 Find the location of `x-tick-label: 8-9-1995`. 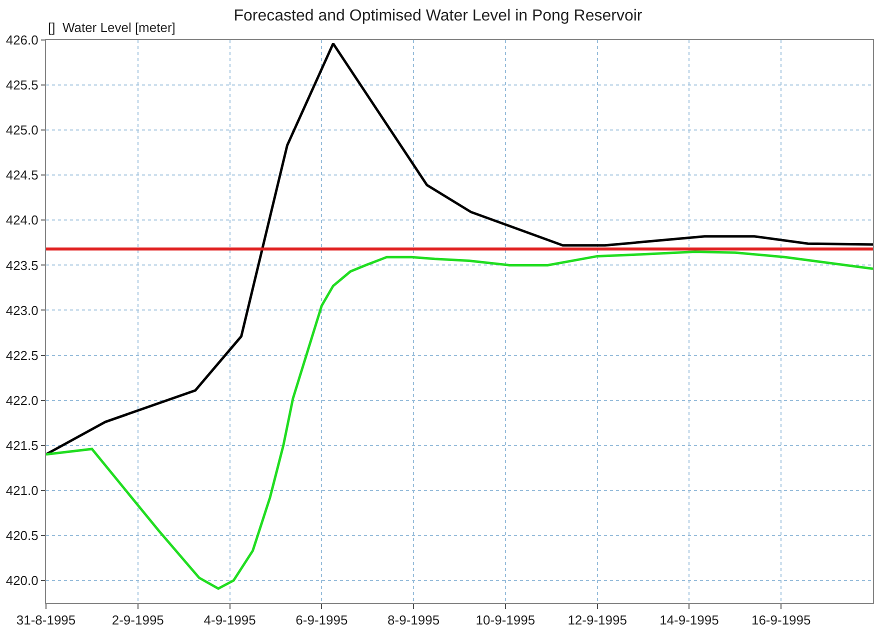

x-tick-label: 8-9-1995 is located at coordinates (414, 620).